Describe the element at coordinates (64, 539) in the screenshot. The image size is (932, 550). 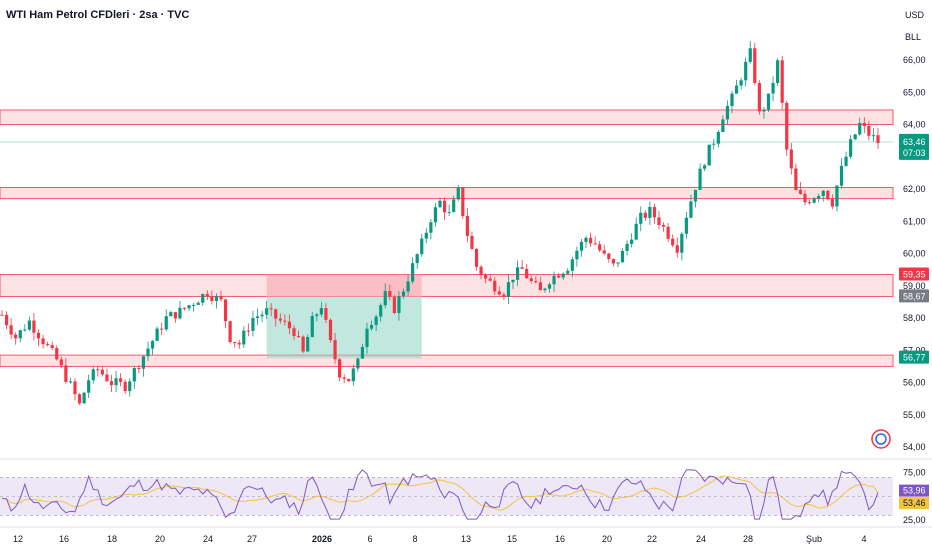
I see `time-tick-label: 16` at that location.